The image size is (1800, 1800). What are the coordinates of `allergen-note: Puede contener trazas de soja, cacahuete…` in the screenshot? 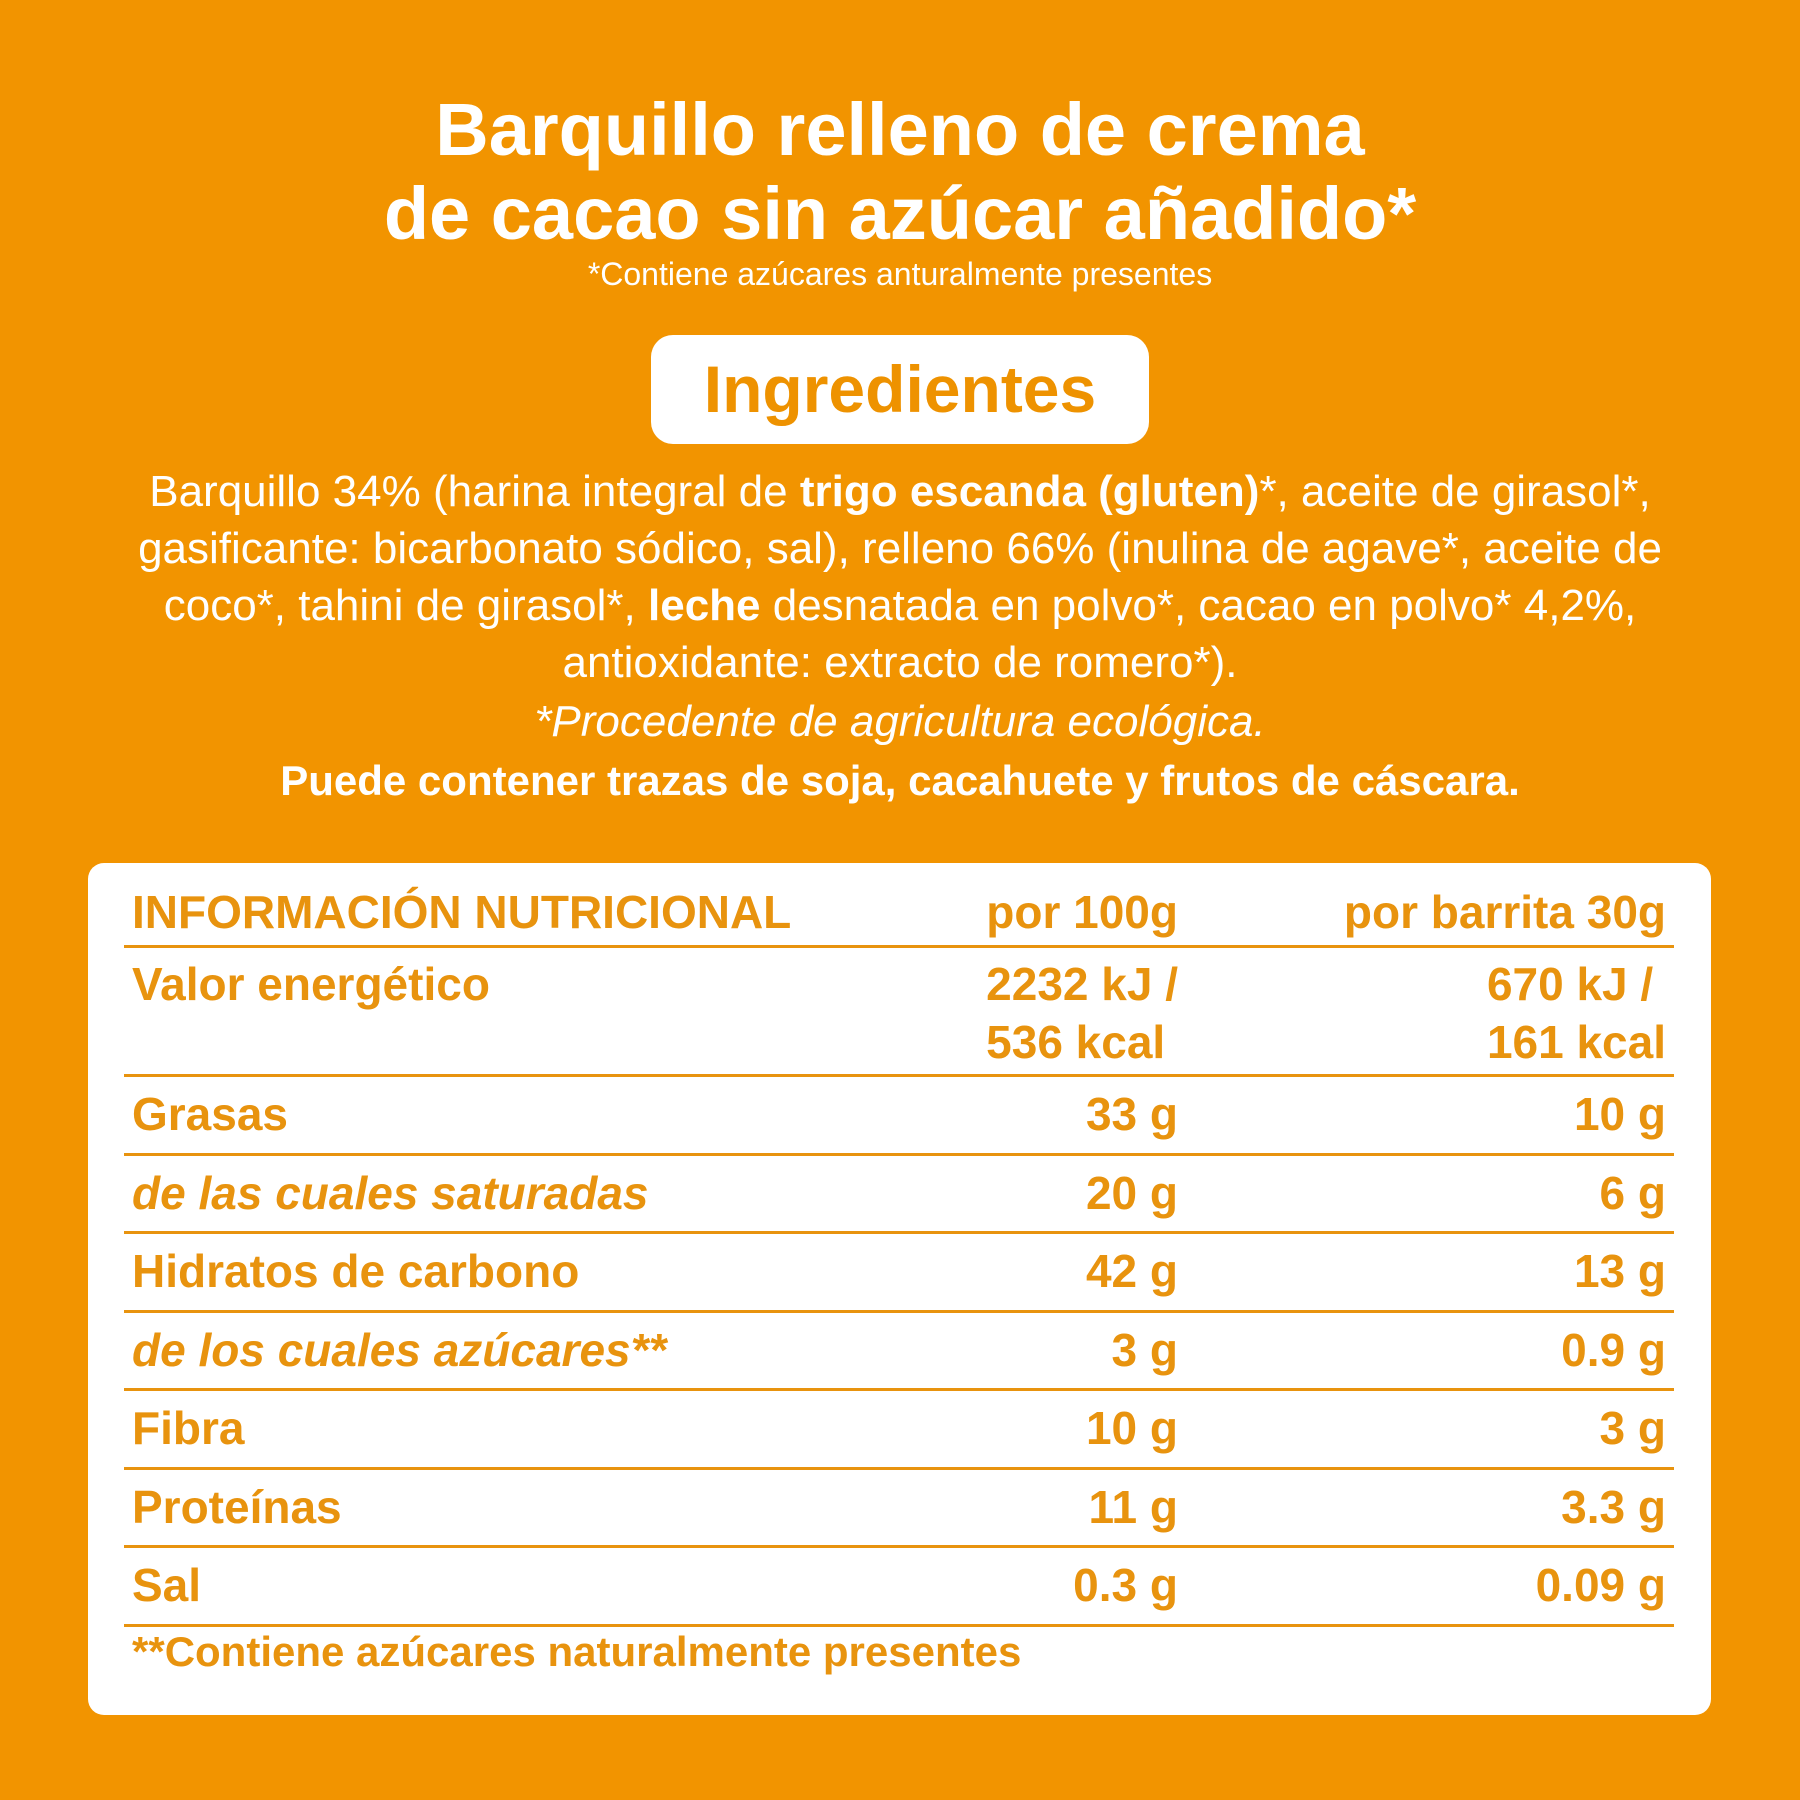 It's located at (900, 780).